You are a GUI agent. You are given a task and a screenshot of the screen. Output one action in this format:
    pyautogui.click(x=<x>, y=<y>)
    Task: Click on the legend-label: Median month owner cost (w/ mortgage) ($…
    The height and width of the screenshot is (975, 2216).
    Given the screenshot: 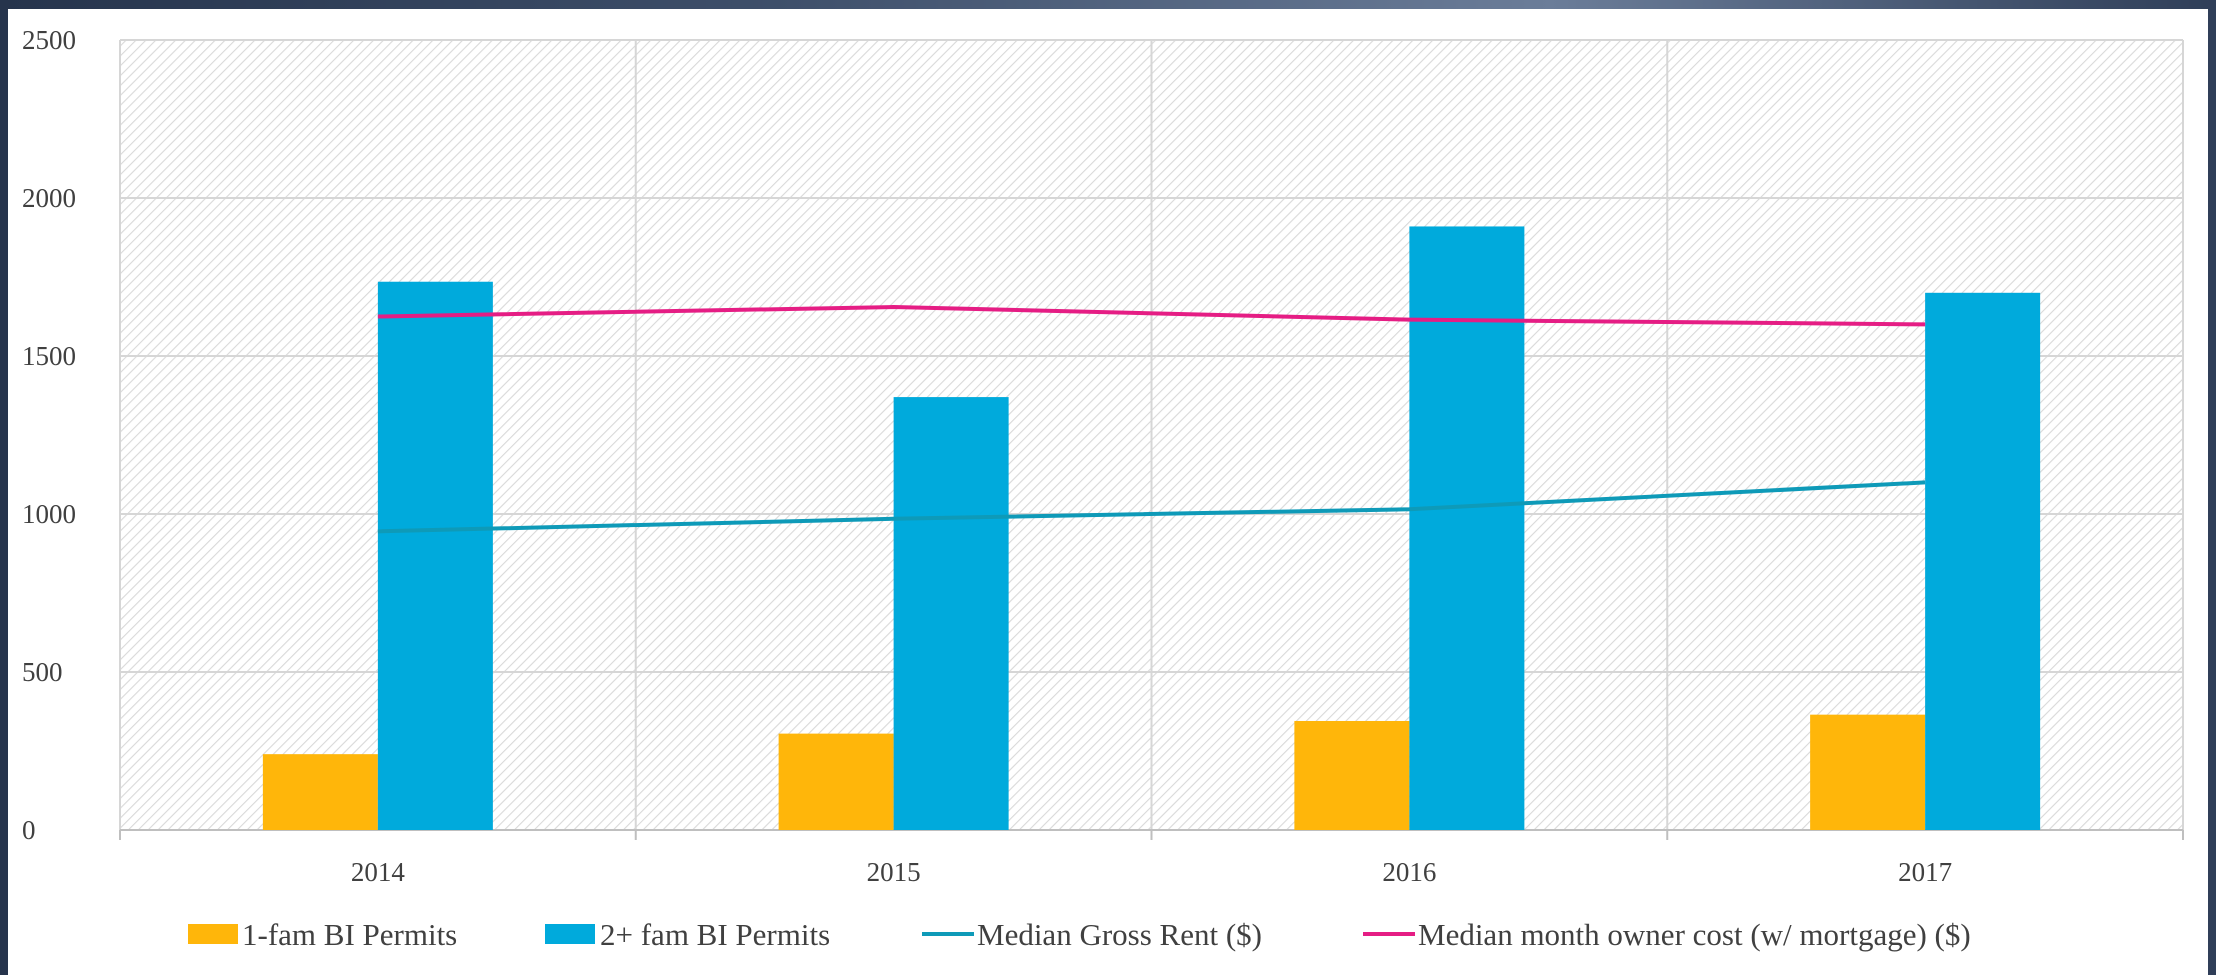 What is the action you would take?
    pyautogui.click(x=1694, y=934)
    